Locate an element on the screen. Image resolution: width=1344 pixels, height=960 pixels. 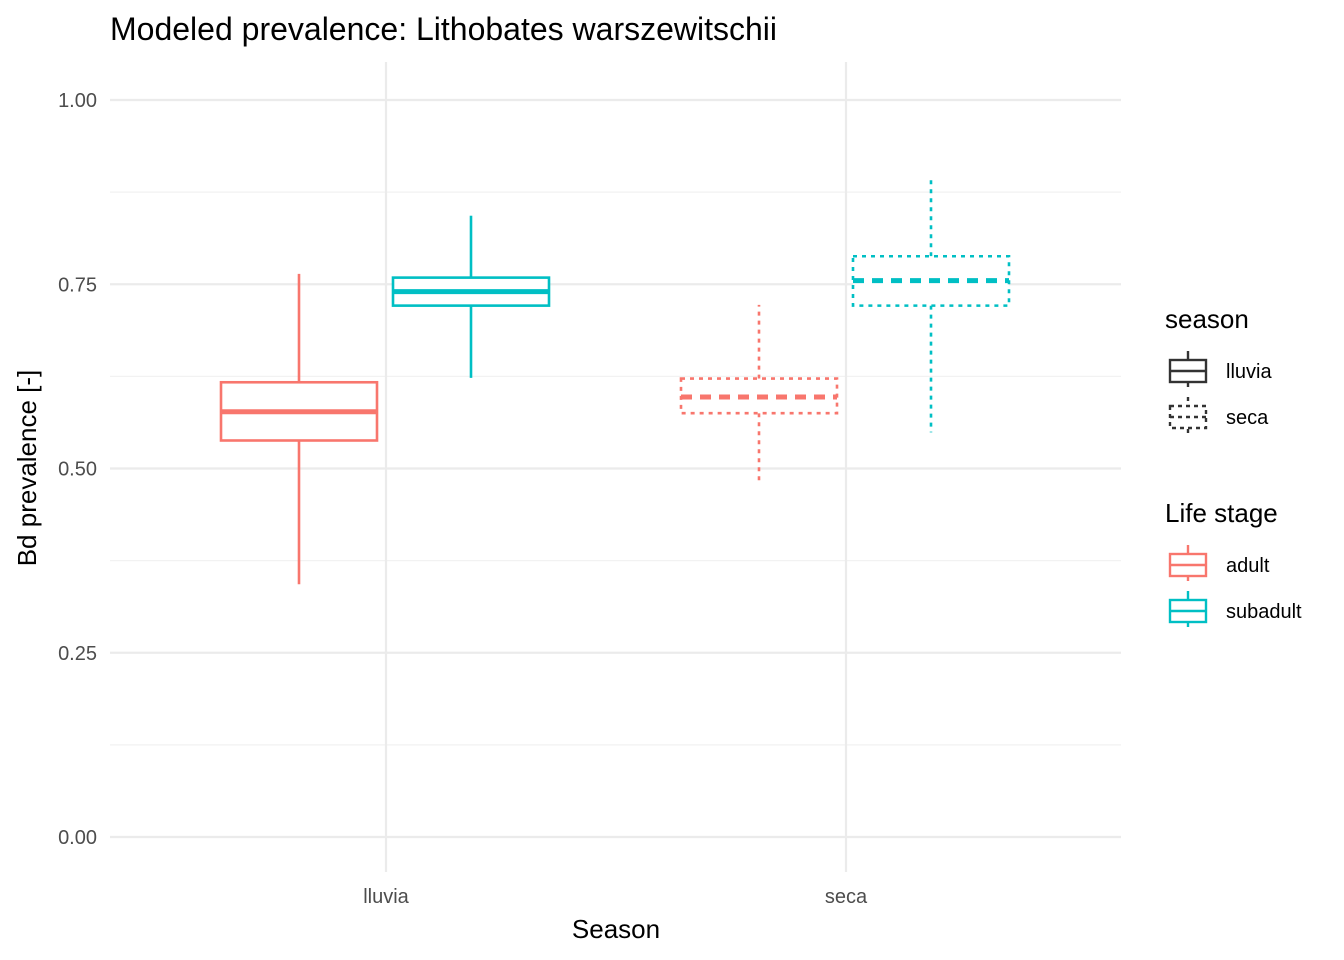
legend-title-season: season is located at coordinates (1207, 319).